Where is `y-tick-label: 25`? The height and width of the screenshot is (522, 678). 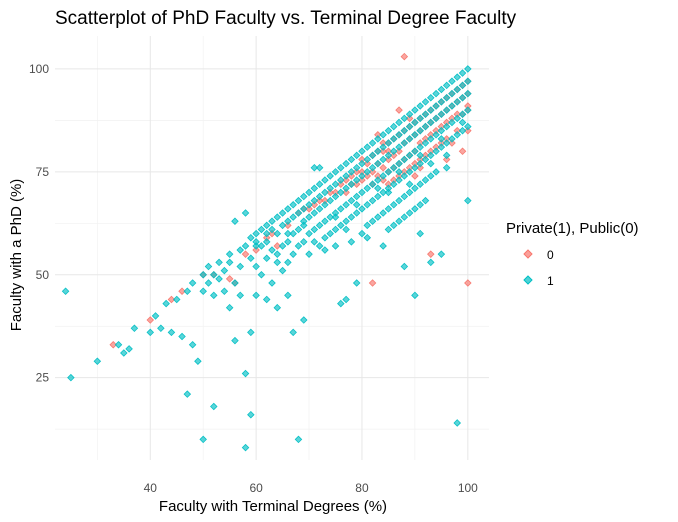 y-tick-label: 25 is located at coordinates (43, 378).